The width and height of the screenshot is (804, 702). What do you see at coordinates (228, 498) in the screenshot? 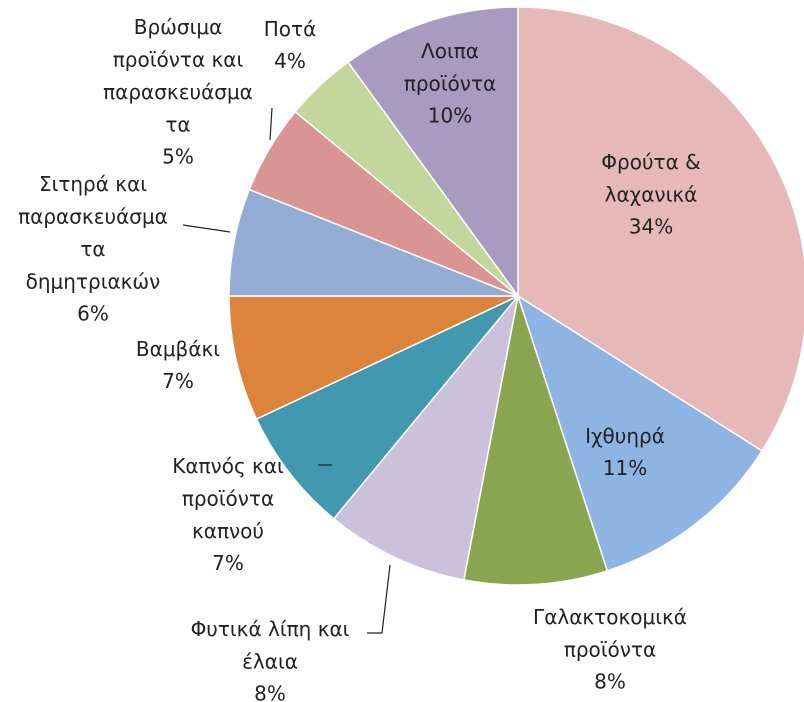
I see `slice-label: Καπνός και προϊόντα καπνού` at bounding box center [228, 498].